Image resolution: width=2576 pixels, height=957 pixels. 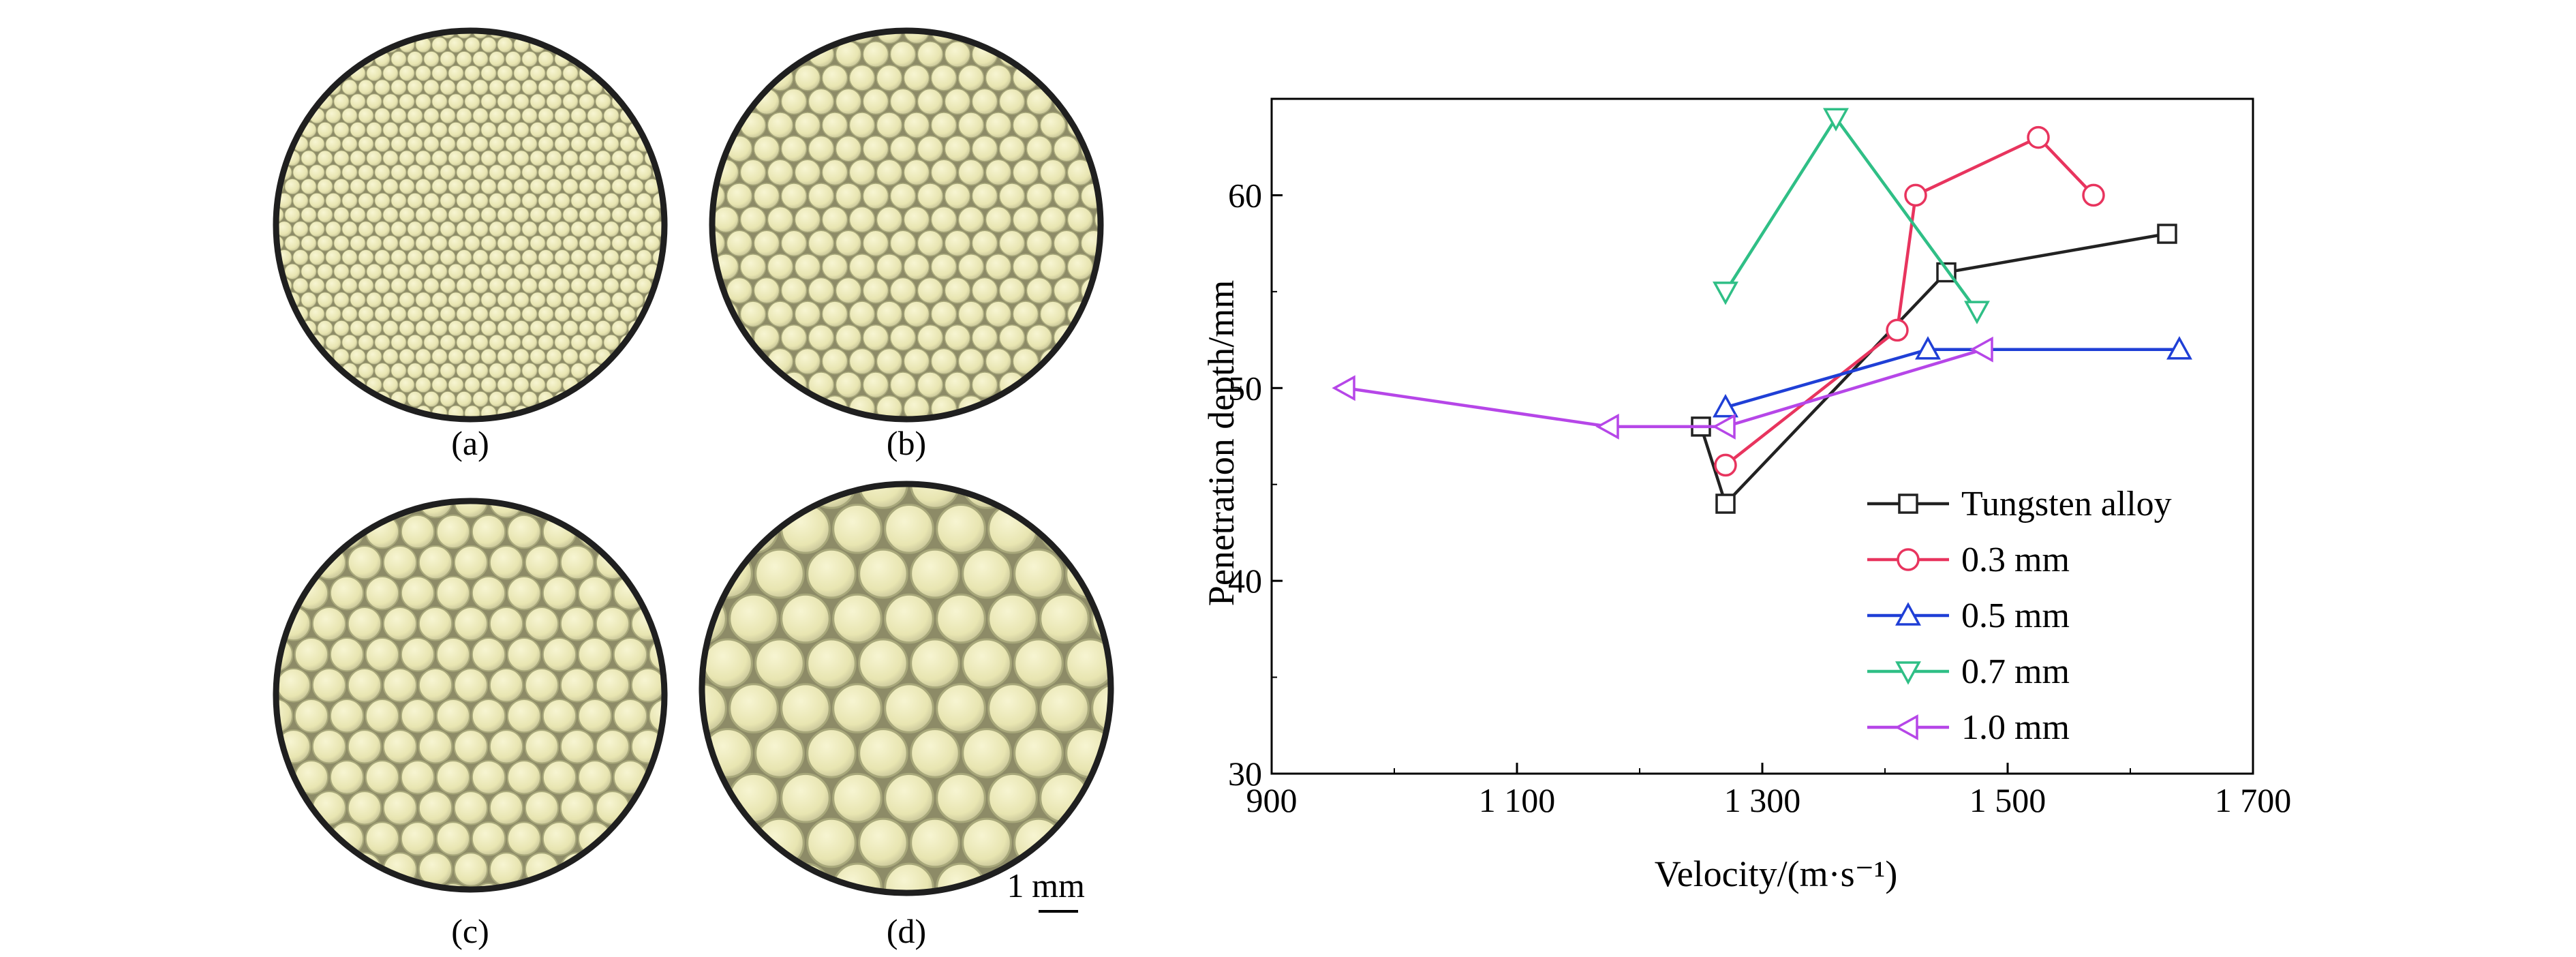 I want to click on panel-label-b: (b), so click(x=907, y=443).